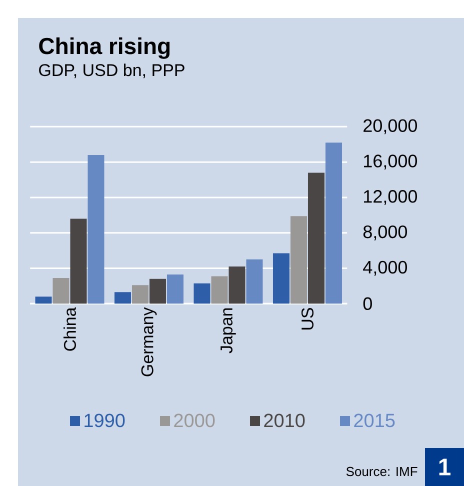 The image size is (464, 486). I want to click on legend-label: 1990, so click(104, 421).